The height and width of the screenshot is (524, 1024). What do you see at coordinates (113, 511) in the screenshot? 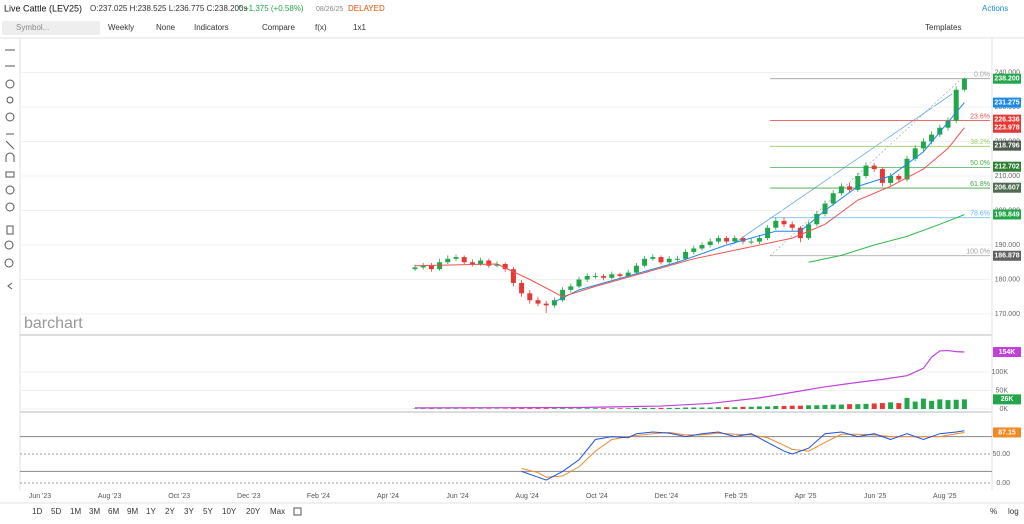
I see `range-button: 6M` at bounding box center [113, 511].